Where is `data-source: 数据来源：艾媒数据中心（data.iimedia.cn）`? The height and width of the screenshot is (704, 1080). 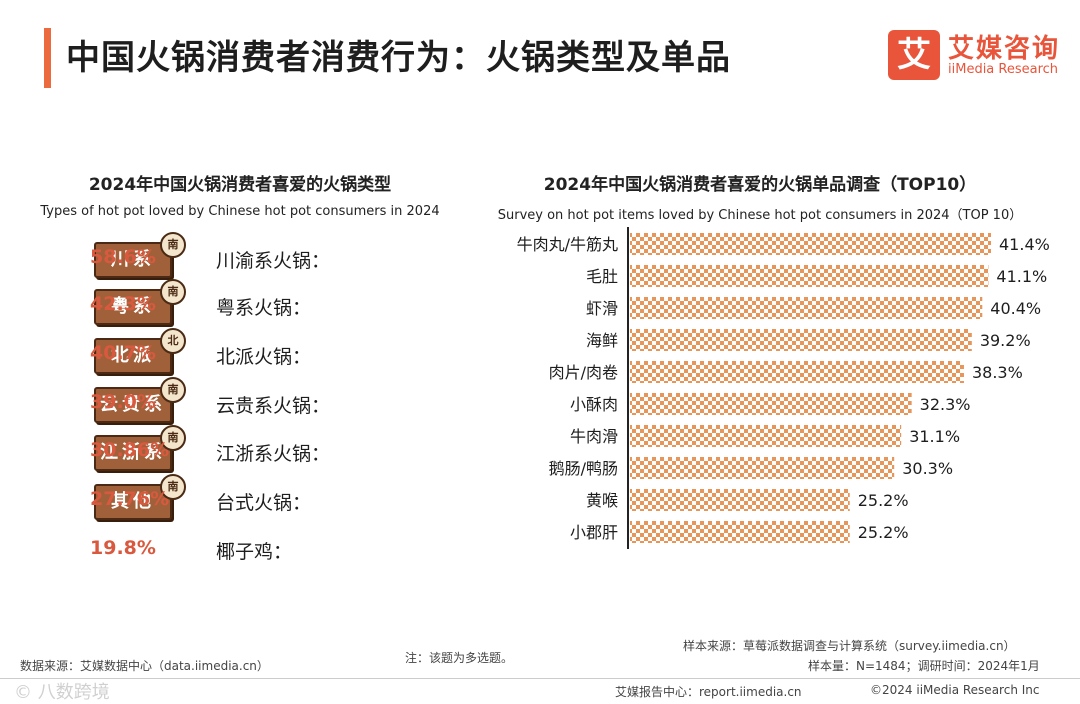 data-source: 数据来源：艾媒数据中心（data.iimedia.cn） is located at coordinates (144, 666).